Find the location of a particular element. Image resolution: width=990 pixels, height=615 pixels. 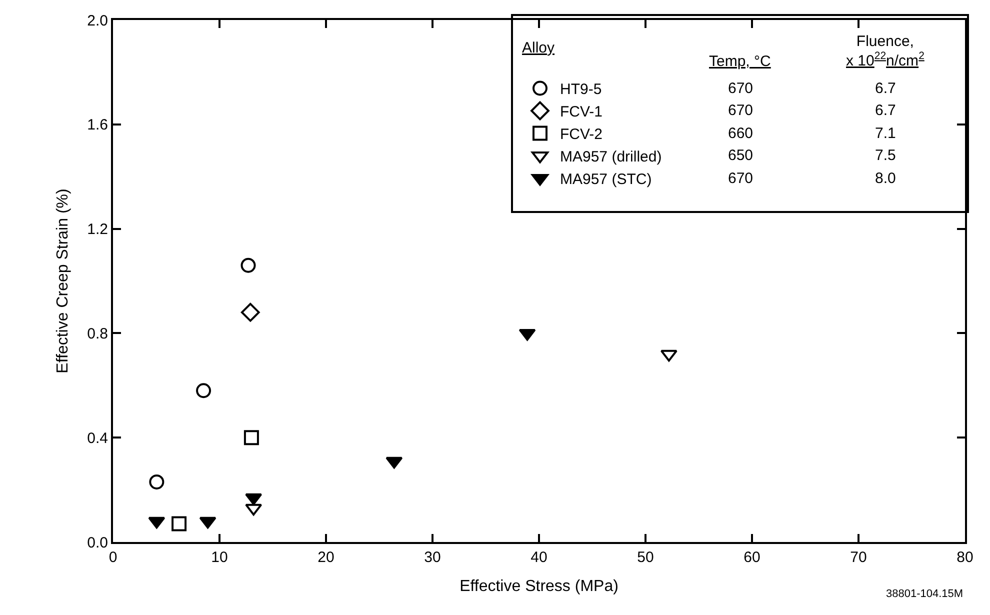

annotation: 660 is located at coordinates (741, 133).